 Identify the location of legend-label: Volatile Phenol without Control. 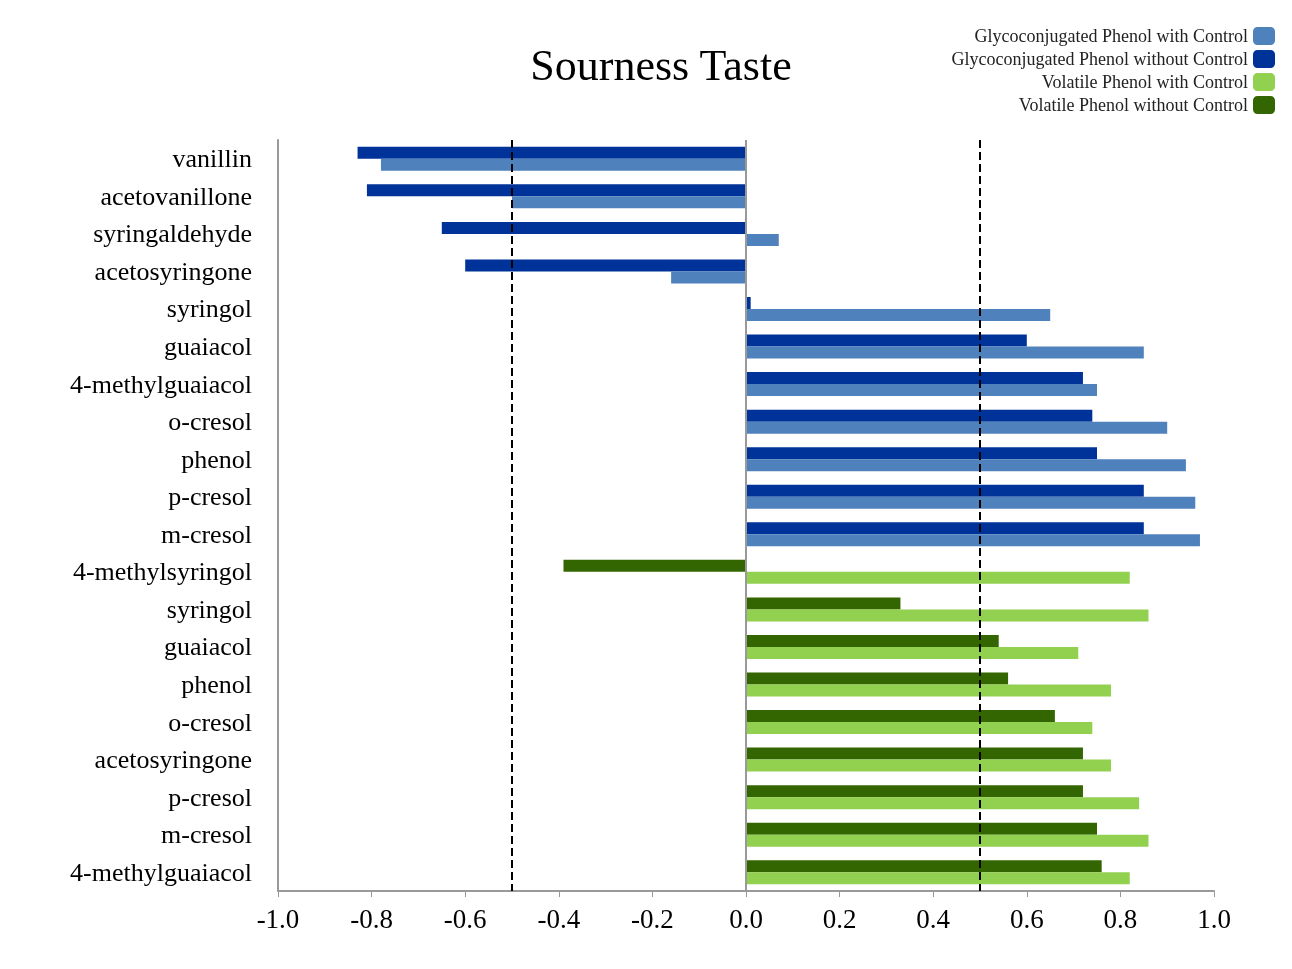
(1133, 105).